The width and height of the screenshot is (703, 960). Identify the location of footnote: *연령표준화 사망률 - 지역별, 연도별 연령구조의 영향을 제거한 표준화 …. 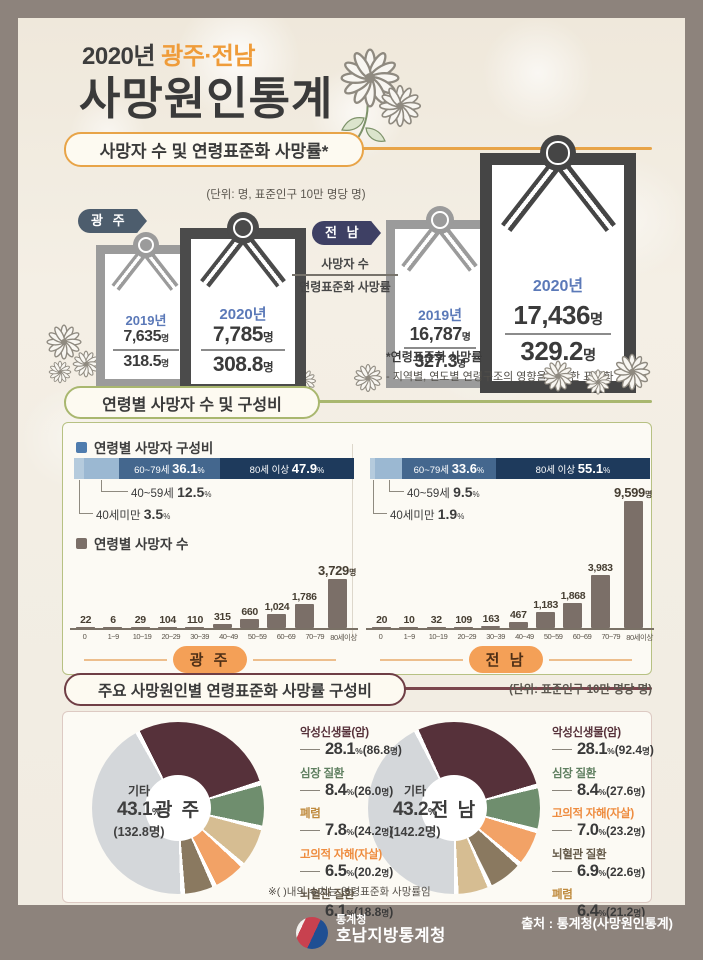
(516, 366).